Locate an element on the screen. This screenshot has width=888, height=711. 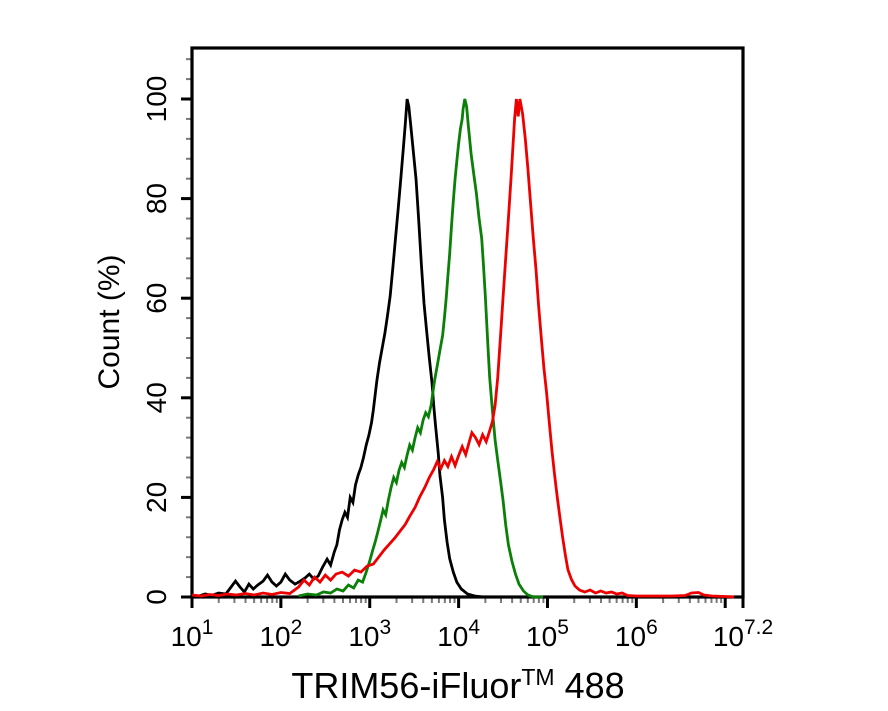
x-tick-label: 10⁴ is located at coordinates (458, 634).